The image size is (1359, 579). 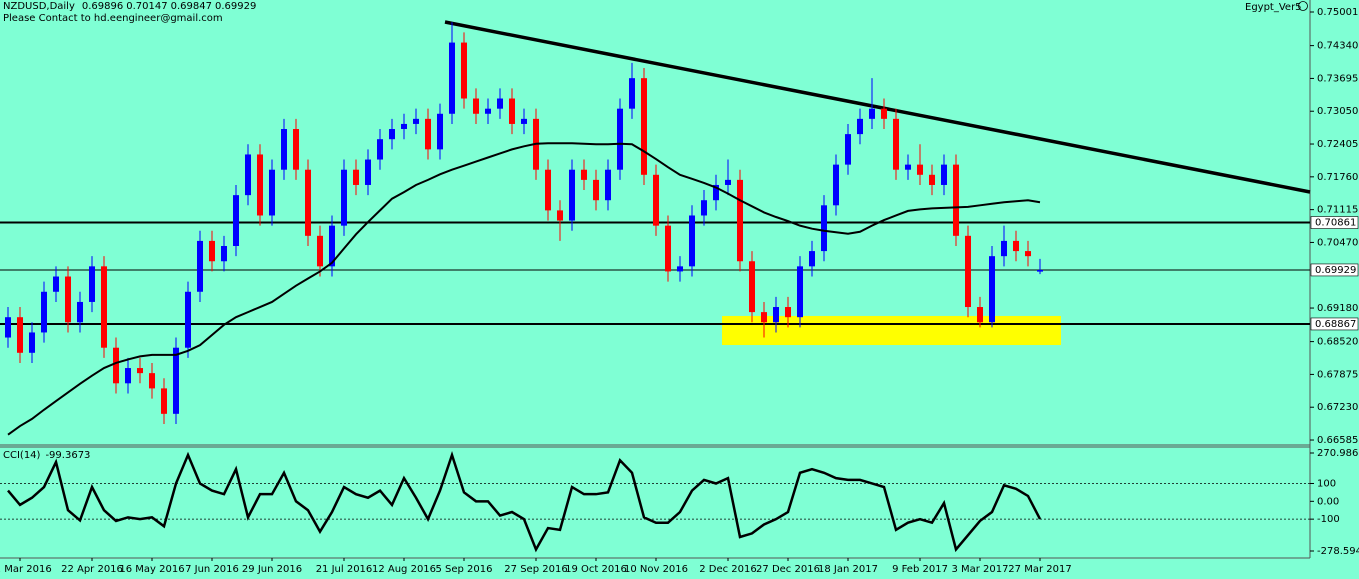 I want to click on high-value: 0.70147, so click(x=146, y=6).